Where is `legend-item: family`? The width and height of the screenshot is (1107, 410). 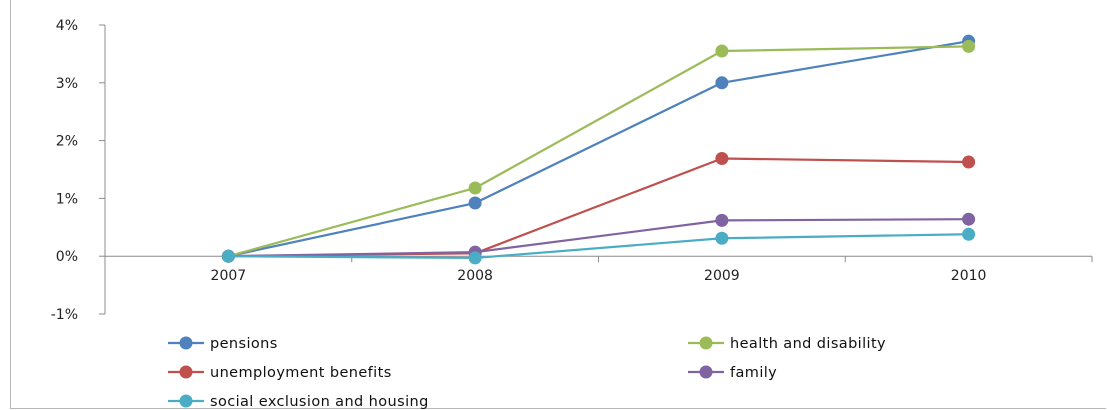
legend-item: family is located at coordinates (732, 373).